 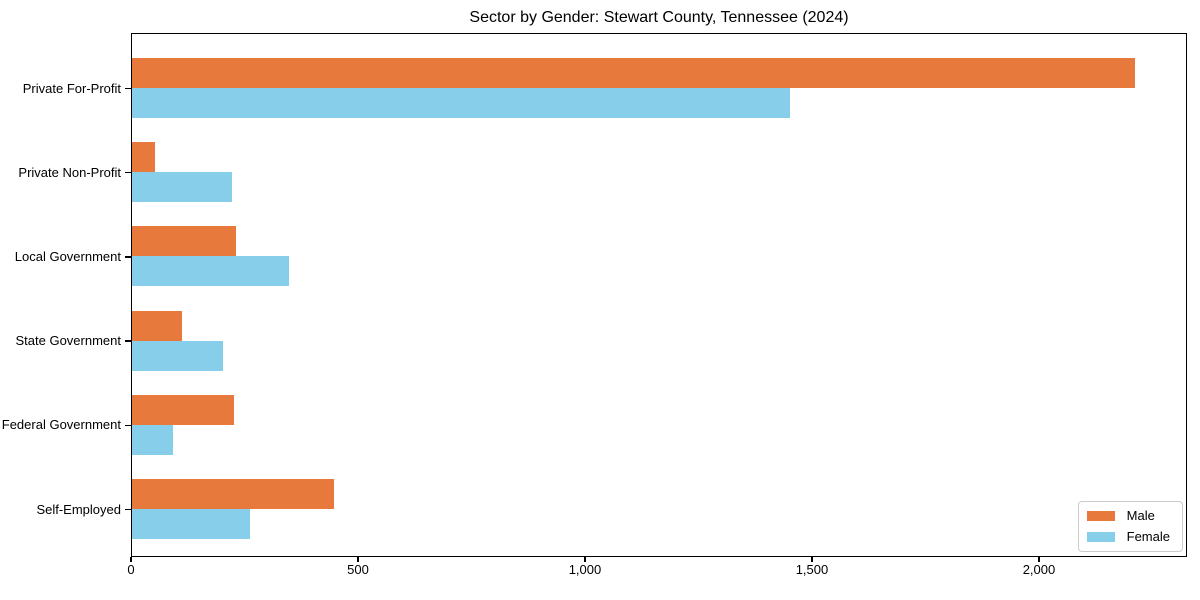 I want to click on x-tick-label-1-000: 1,000, so click(x=585, y=569).